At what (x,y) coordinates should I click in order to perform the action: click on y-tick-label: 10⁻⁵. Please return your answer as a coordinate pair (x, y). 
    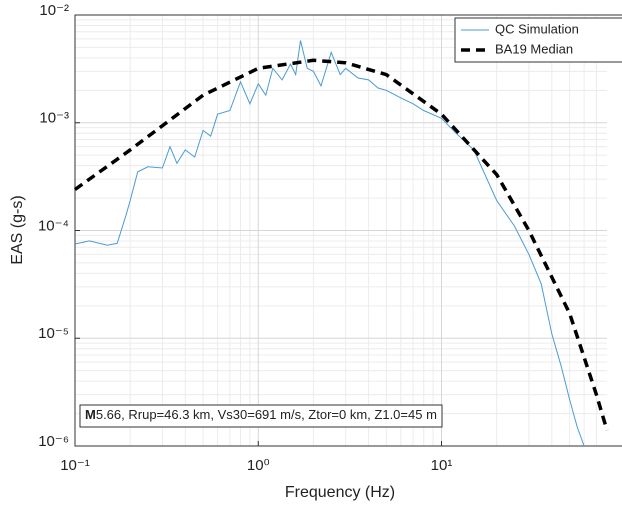
    Looking at the image, I should click on (53, 333).